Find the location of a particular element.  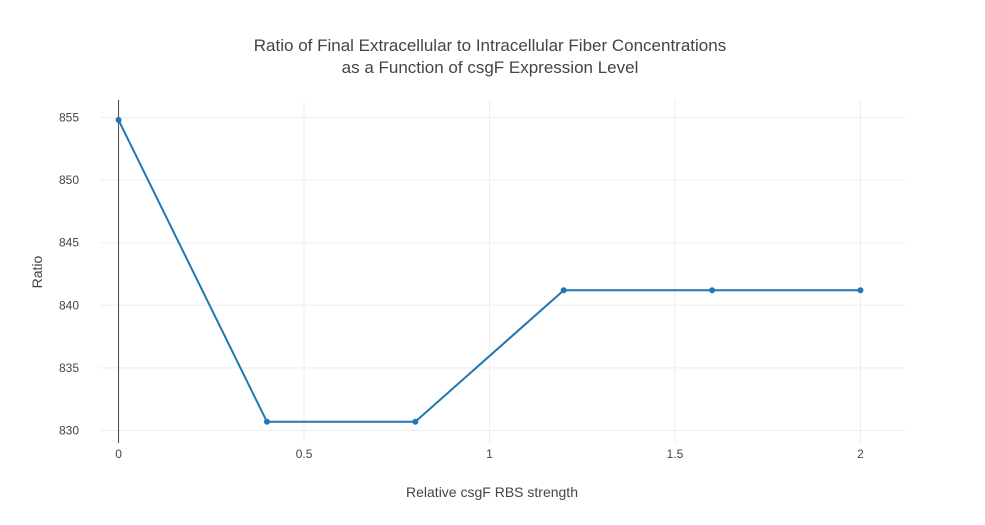

x-axis-title: Relative csgF RBS strength is located at coordinates (492, 492).